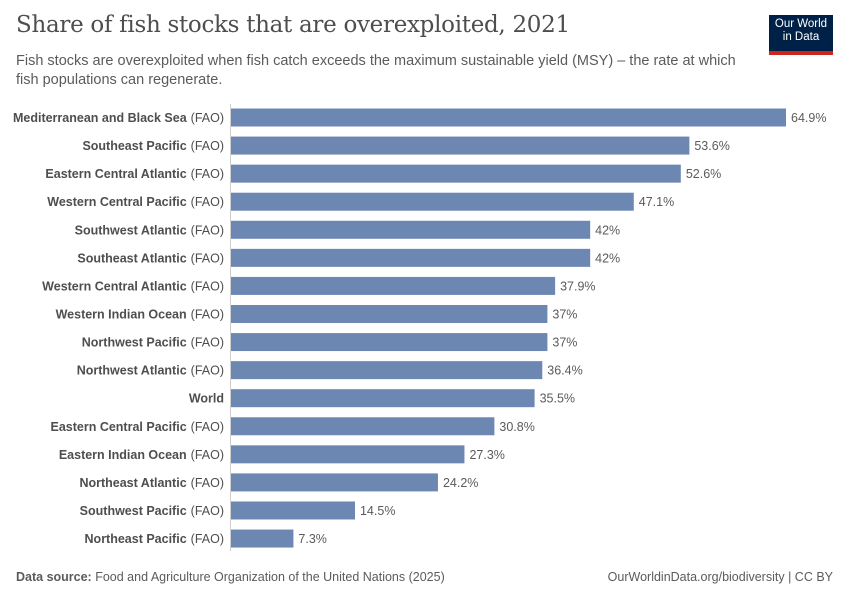 The image size is (850, 600). Describe the element at coordinates (137, 427) in the screenshot. I see `category-label: Eastern Central Pacific (FAO)` at that location.